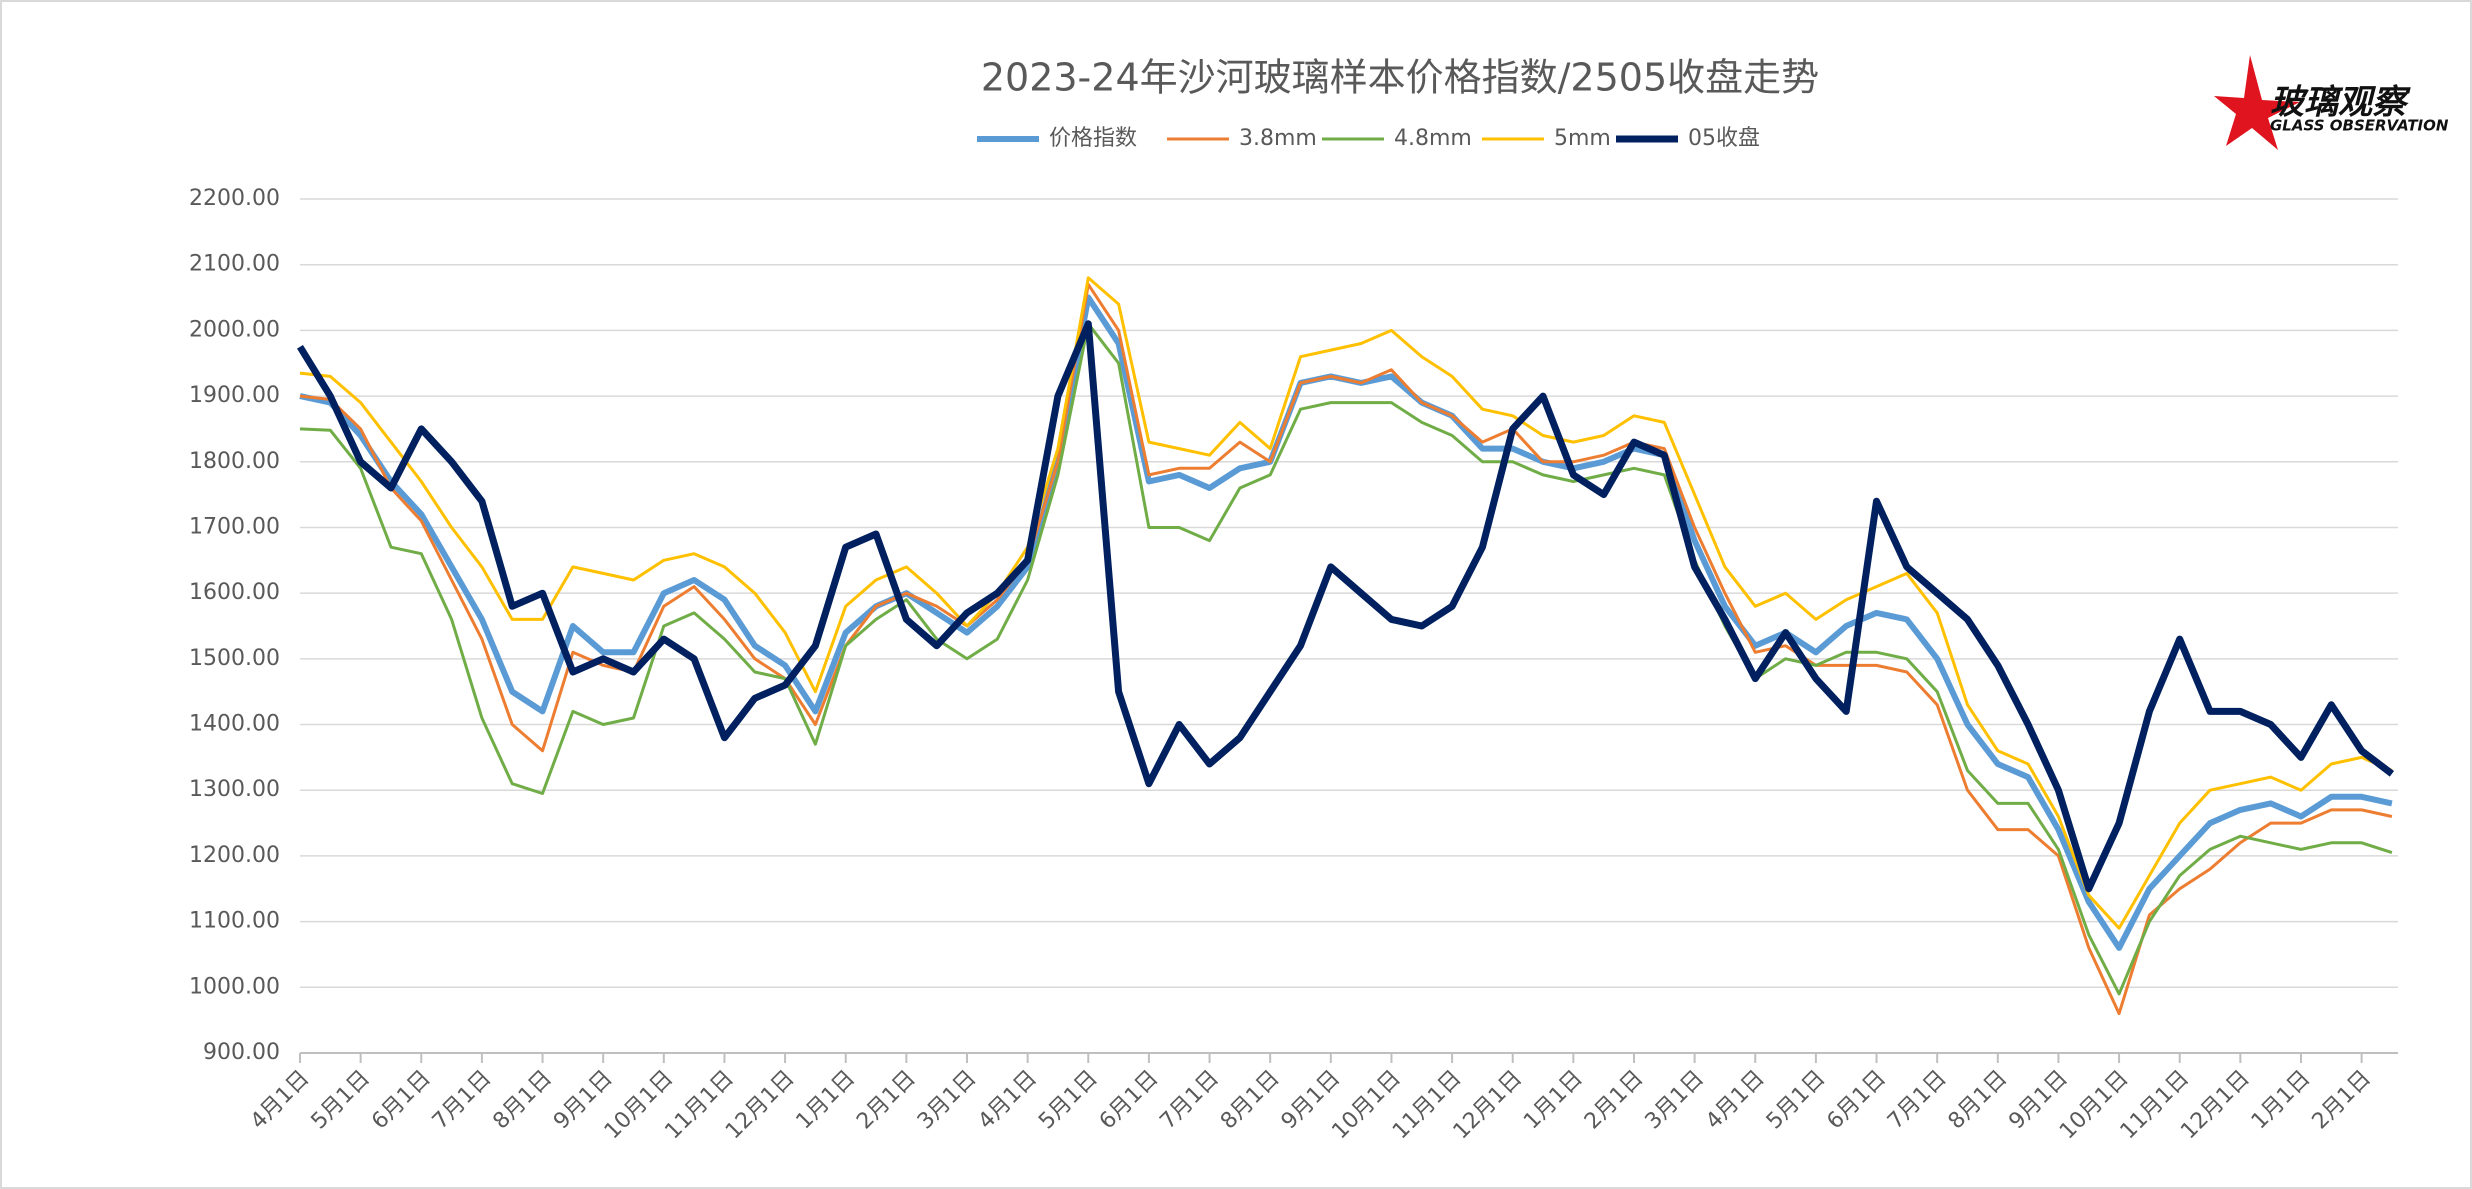 This screenshot has height=1189, width=2472. What do you see at coordinates (234, 658) in the screenshot?
I see `y-tick-label: 1500.00` at bounding box center [234, 658].